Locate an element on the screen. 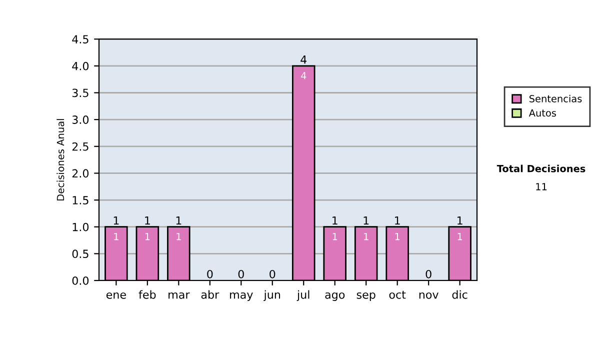  y-tick-label: 0.5 is located at coordinates (80, 254).